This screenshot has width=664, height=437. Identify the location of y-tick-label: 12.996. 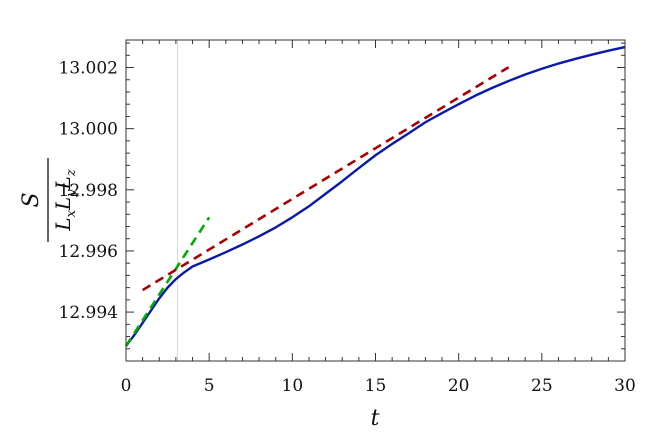
(88, 252).